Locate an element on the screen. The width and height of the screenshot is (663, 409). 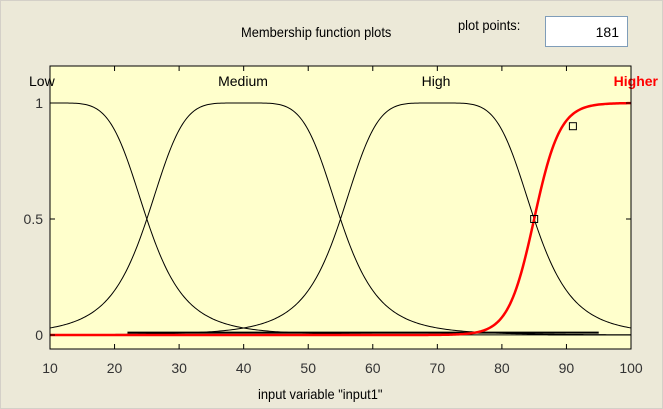
mf-labels-group: Low Medium High Higher is located at coordinates (344, 81).